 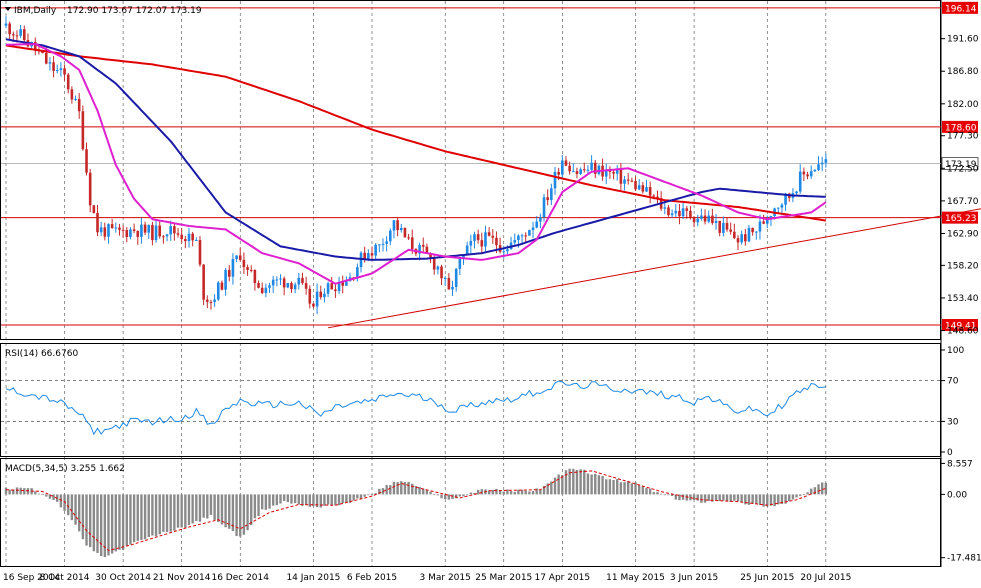 What do you see at coordinates (960, 163) in the screenshot?
I see `current-price-box` at bounding box center [960, 163].